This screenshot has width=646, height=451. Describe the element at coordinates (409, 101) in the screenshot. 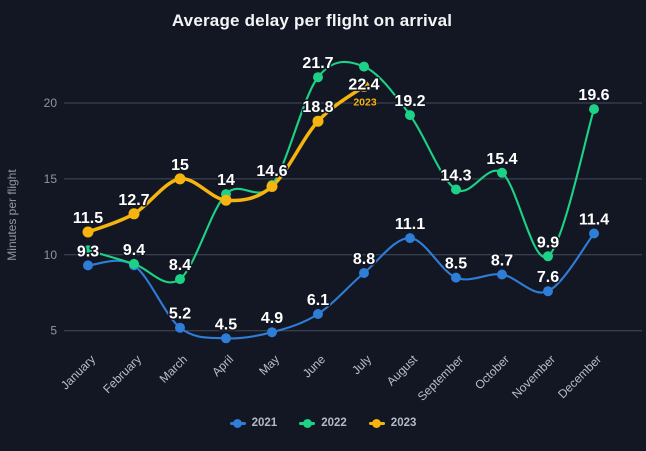

I see `data-label: 19.2` at that location.